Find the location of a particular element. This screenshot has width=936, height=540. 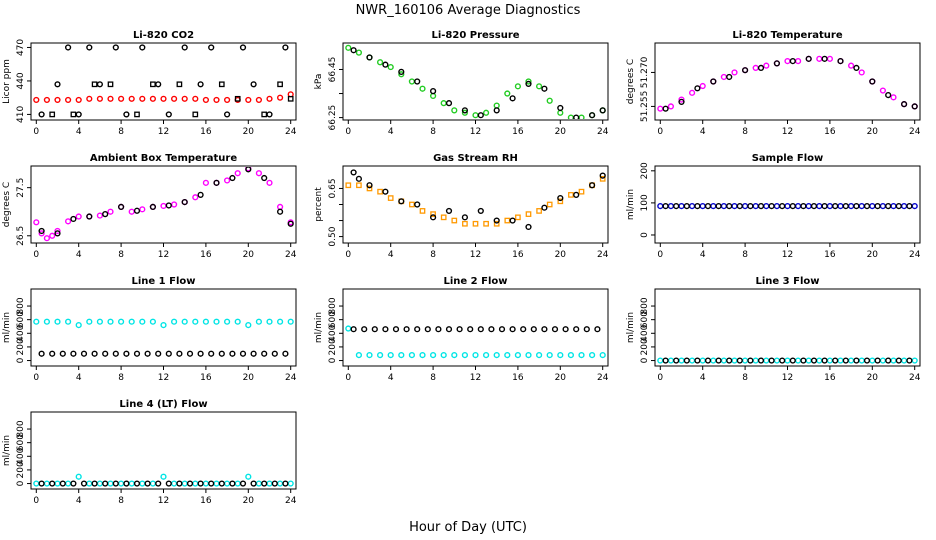

x-tick-label: 20 is located at coordinates (873, 132).